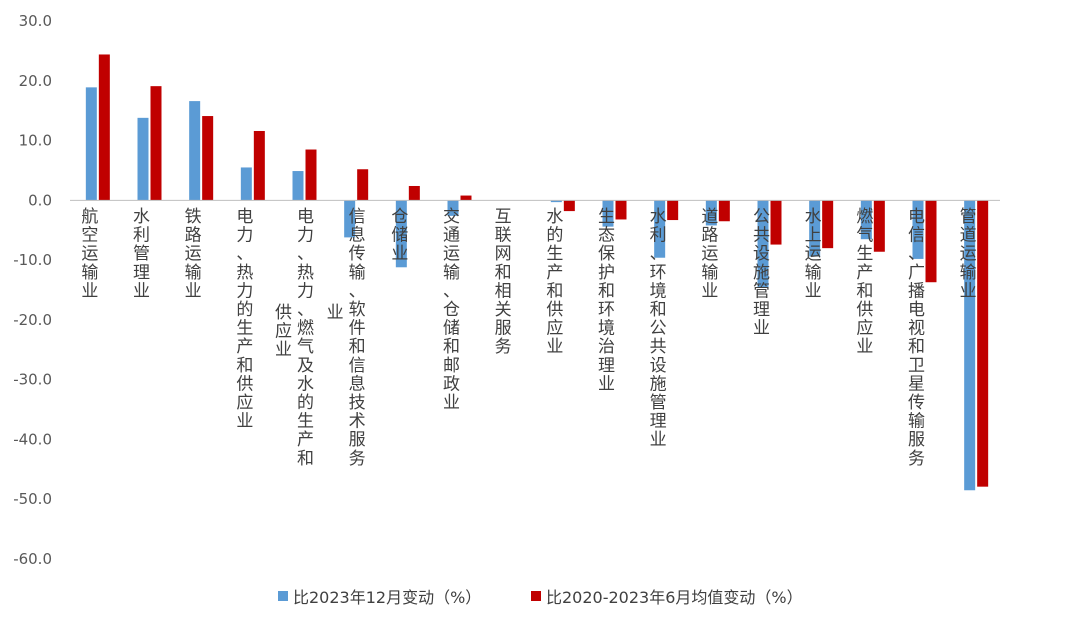 The height and width of the screenshot is (628, 1080). I want to click on svg-text: 星, so click(916, 384).